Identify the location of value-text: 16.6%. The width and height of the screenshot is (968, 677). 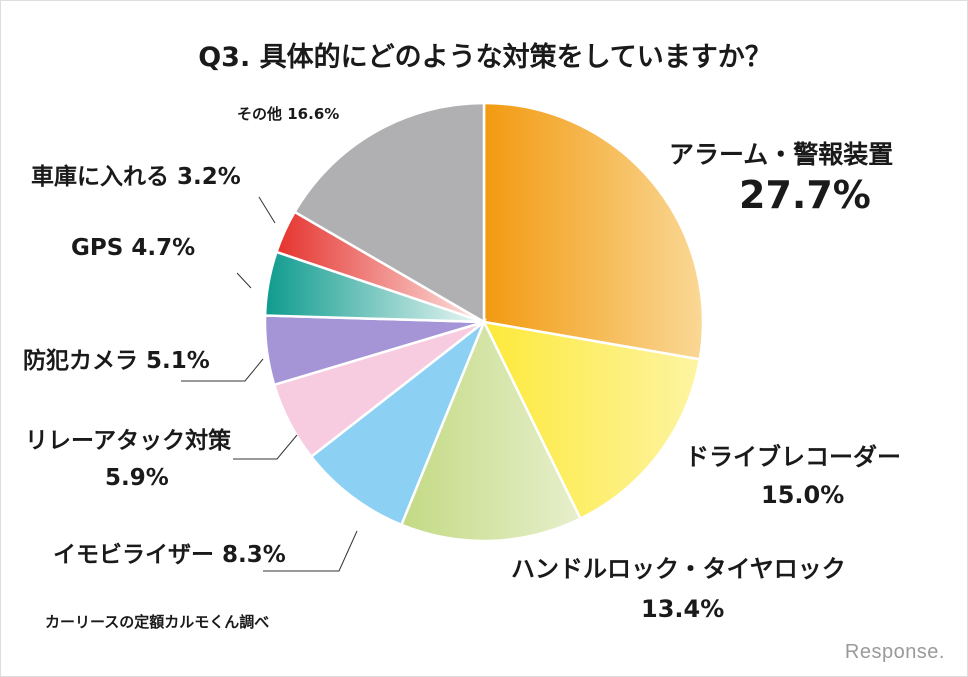
(313, 114).